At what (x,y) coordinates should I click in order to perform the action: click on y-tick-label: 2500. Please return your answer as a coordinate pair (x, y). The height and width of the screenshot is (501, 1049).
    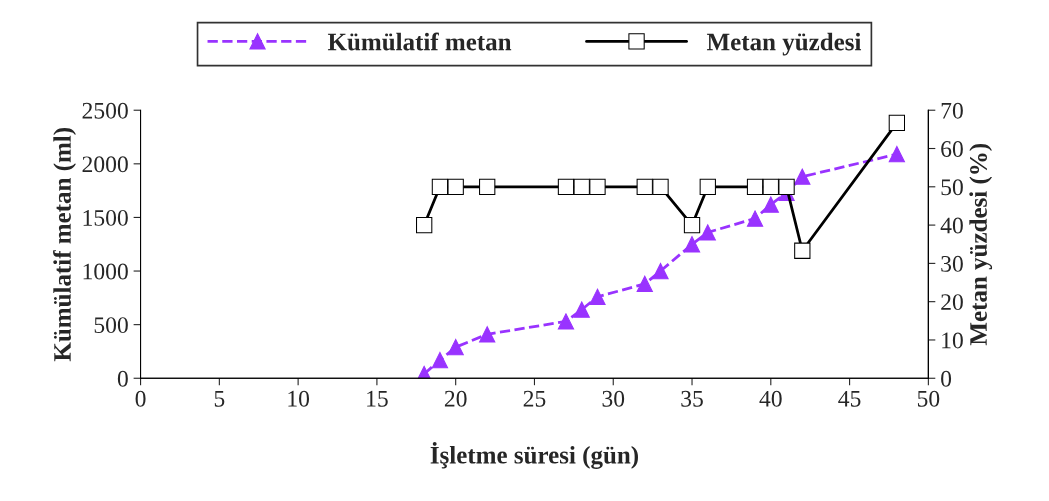
    Looking at the image, I should click on (105, 110).